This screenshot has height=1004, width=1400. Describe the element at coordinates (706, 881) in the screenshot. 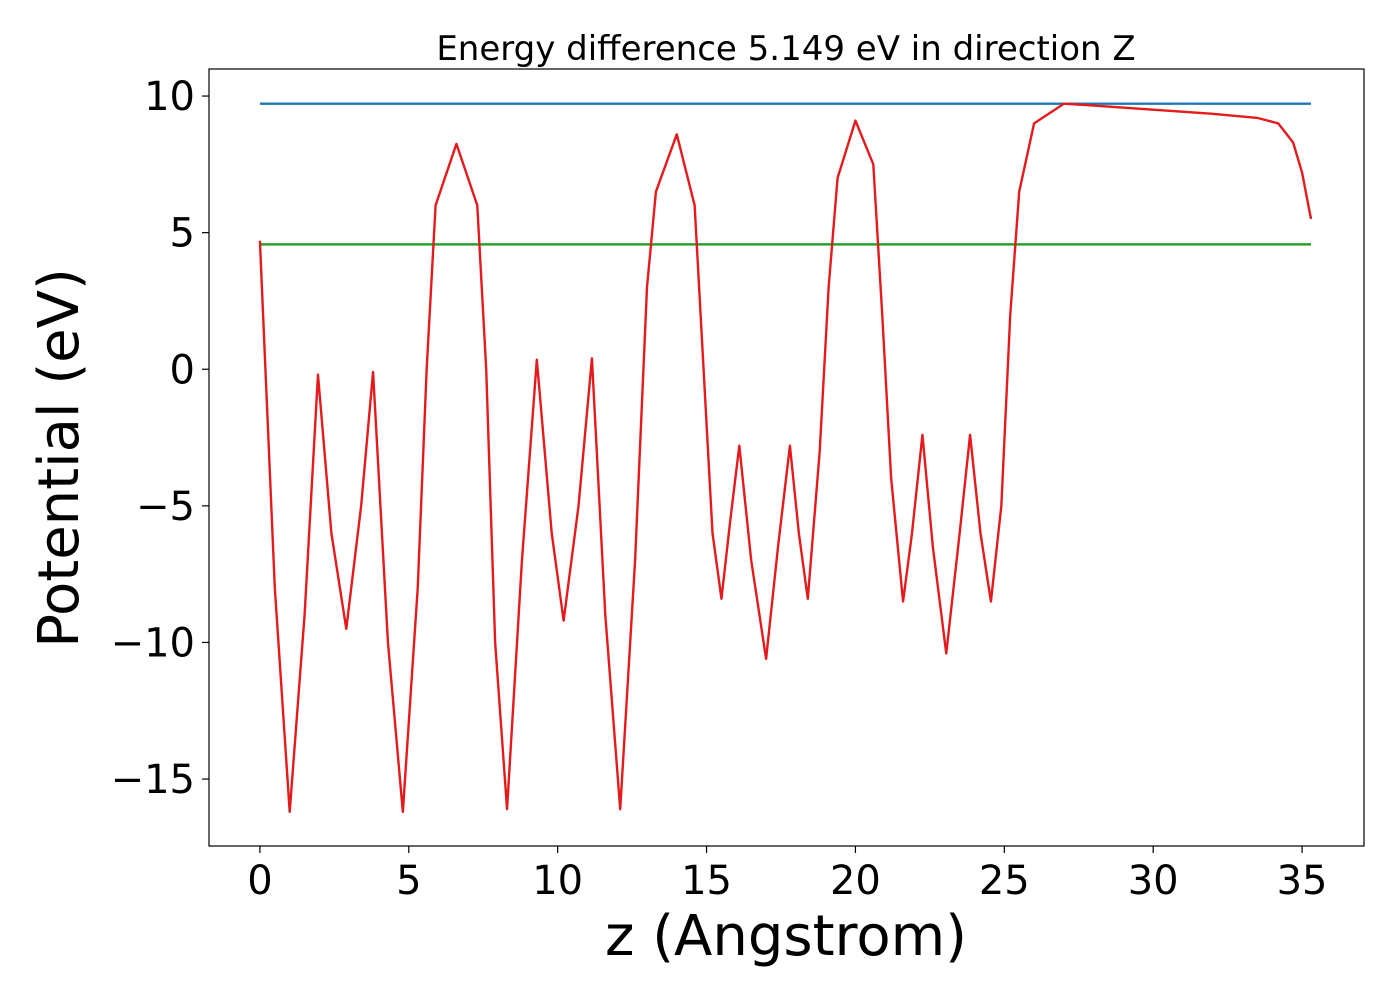

I see `x-tick-label: 15` at that location.